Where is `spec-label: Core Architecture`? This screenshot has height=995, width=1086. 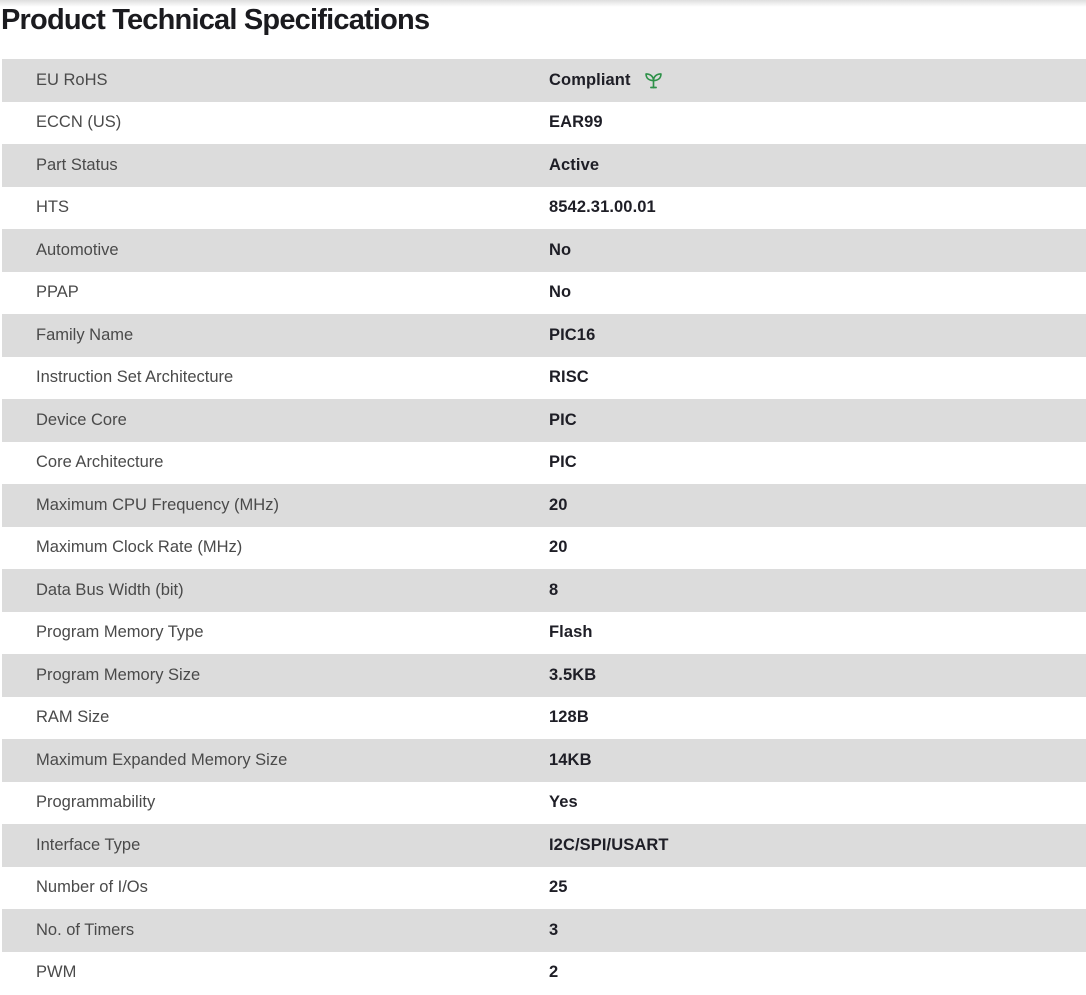 spec-label: Core Architecture is located at coordinates (100, 462).